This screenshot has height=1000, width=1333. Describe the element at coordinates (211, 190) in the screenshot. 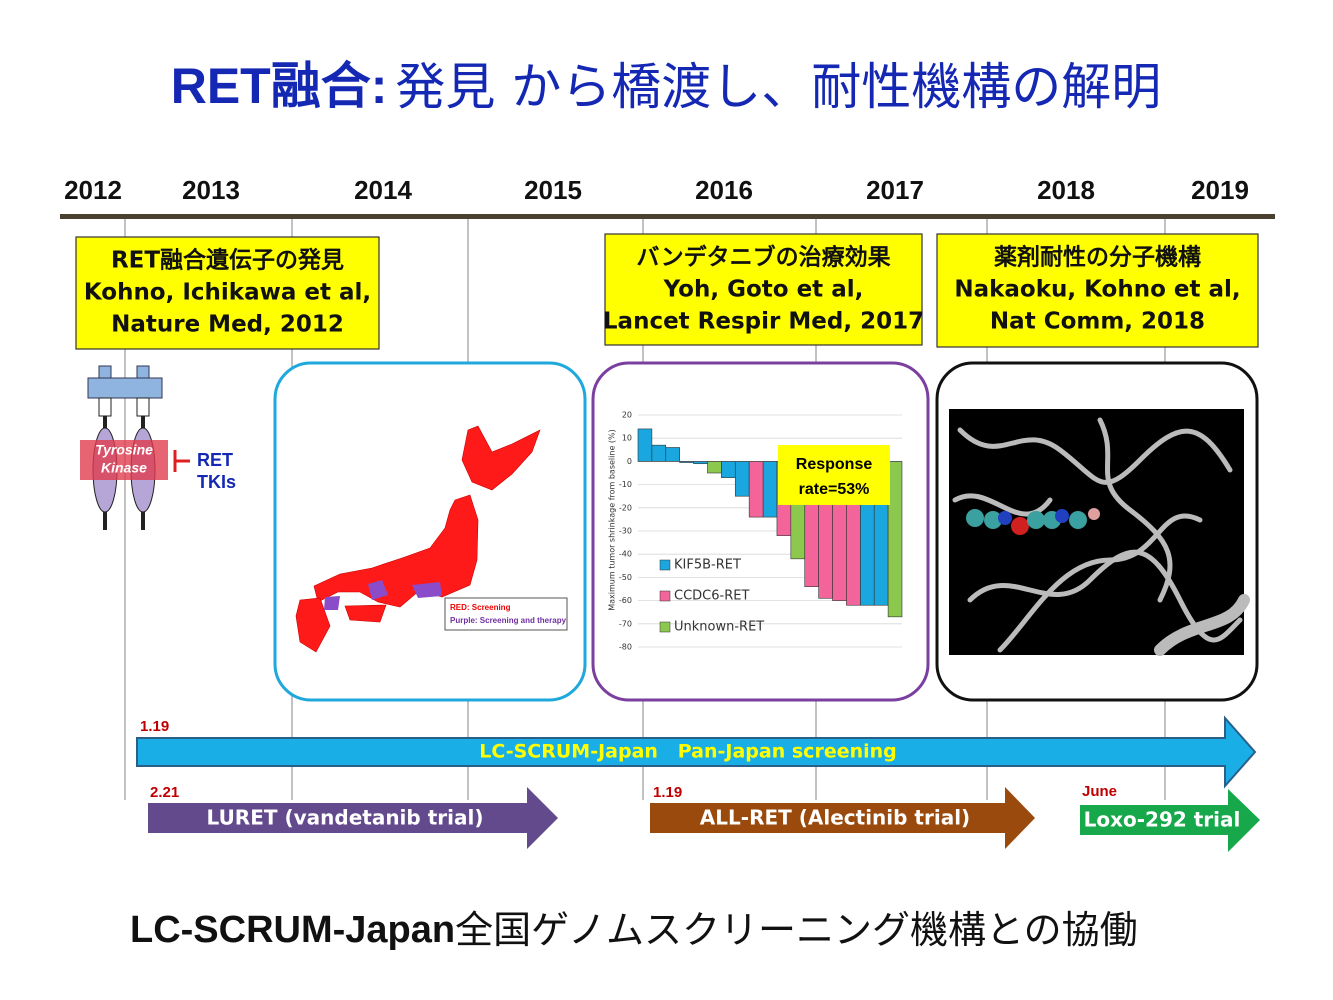

I see `year-label: 2013` at that location.